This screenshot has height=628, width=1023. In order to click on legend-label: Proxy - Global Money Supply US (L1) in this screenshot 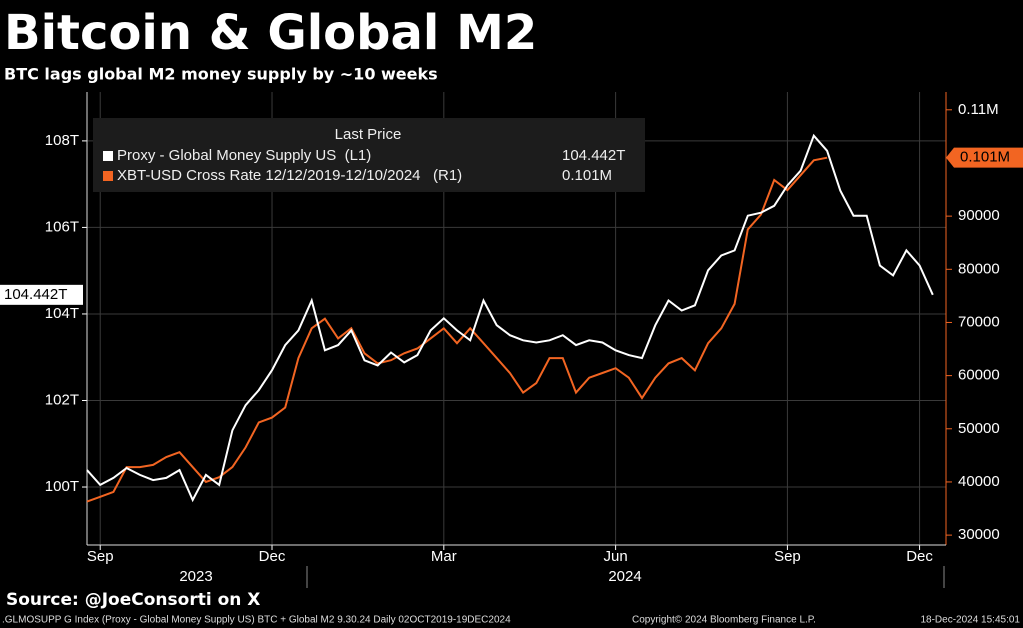, I will do `click(244, 155)`.